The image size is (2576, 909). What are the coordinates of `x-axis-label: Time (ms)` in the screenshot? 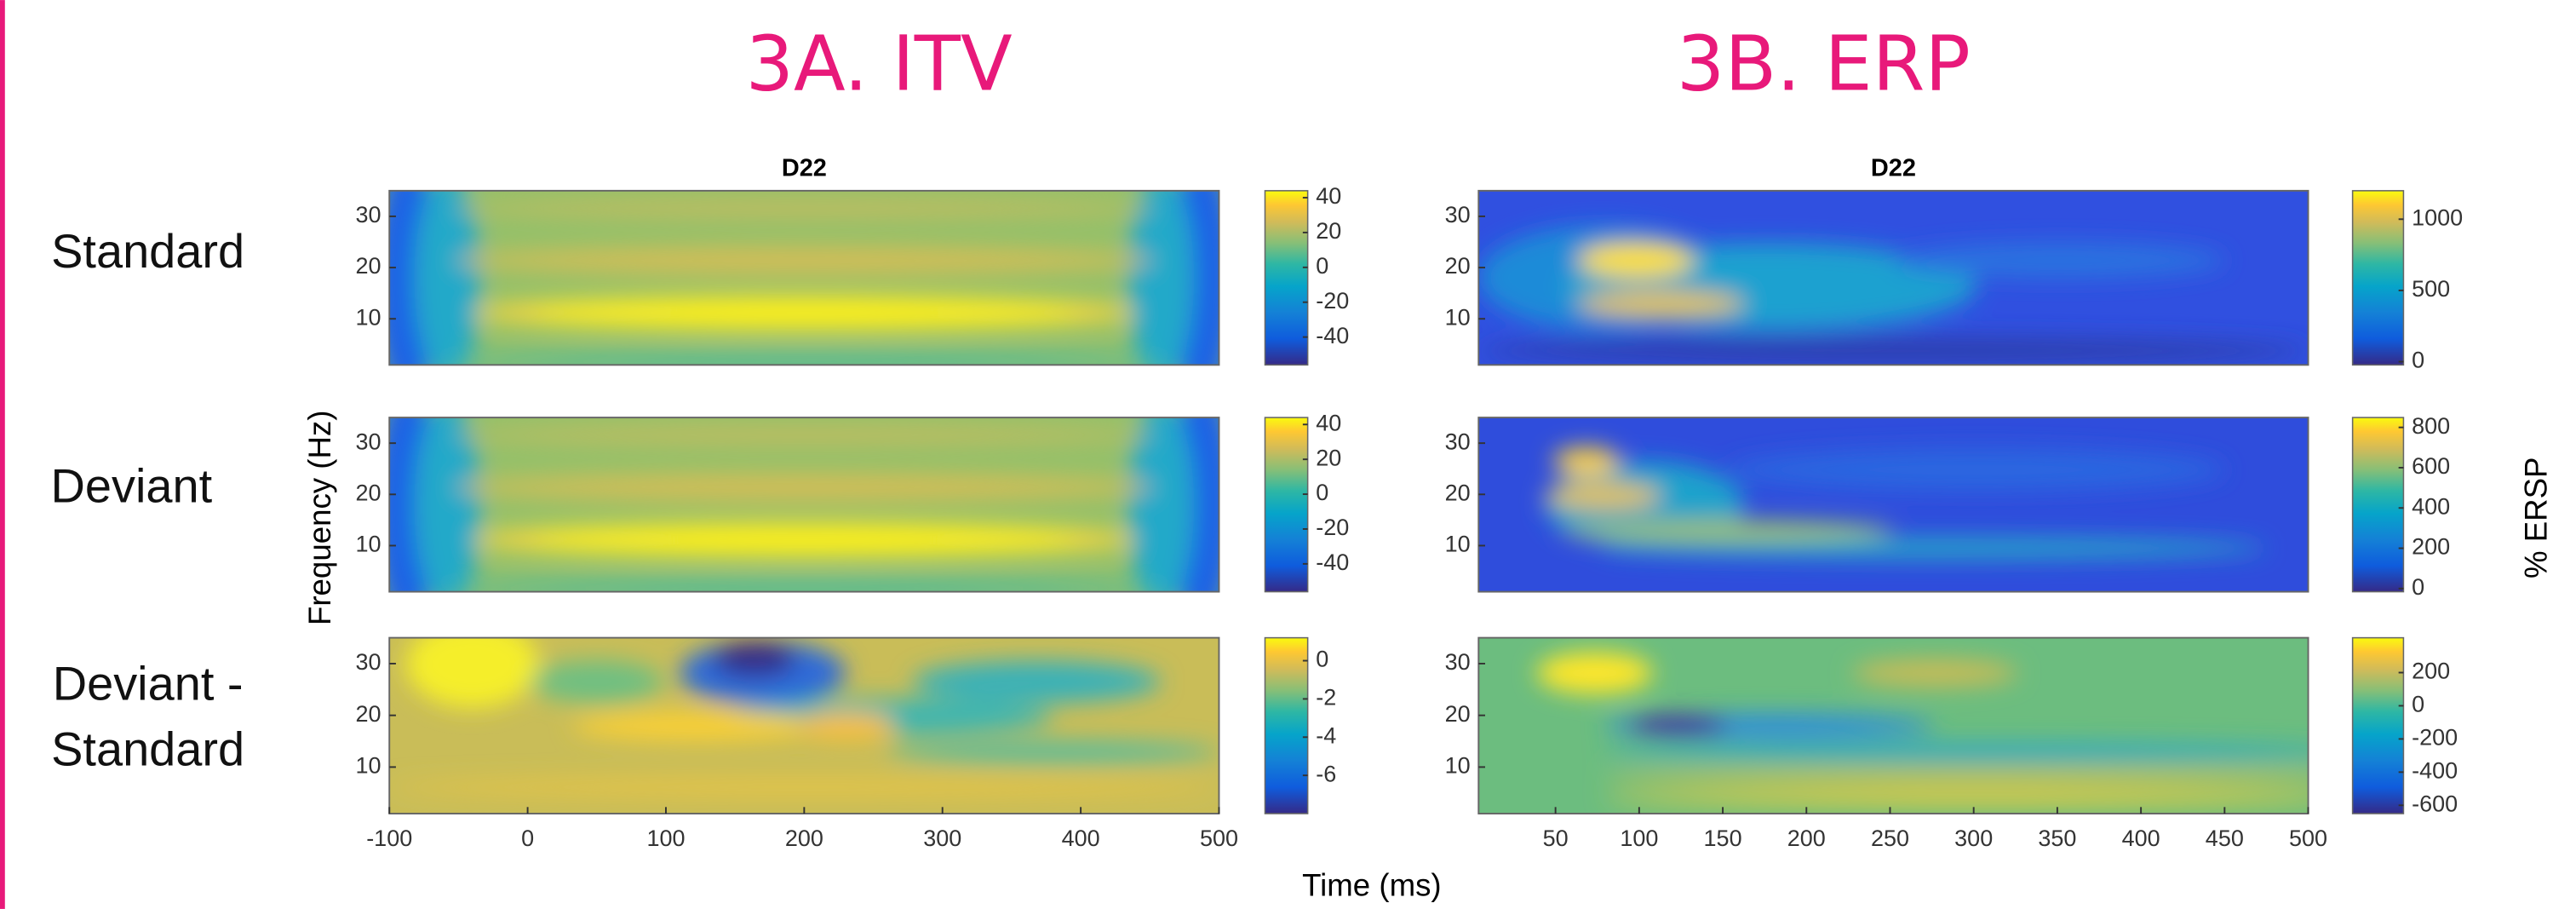 It's located at (1372, 885).